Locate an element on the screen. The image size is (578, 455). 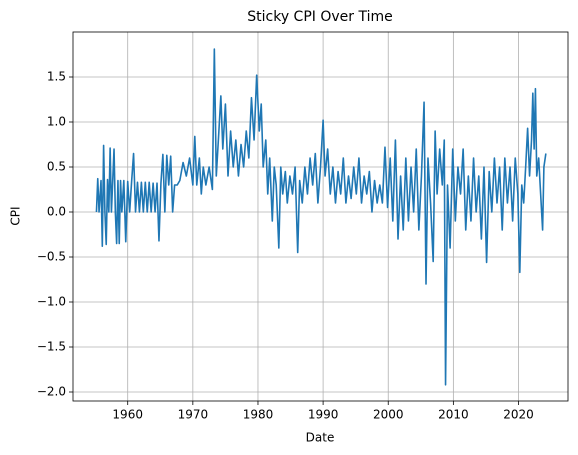
y-axis-label: CPI is located at coordinates (16, 215).